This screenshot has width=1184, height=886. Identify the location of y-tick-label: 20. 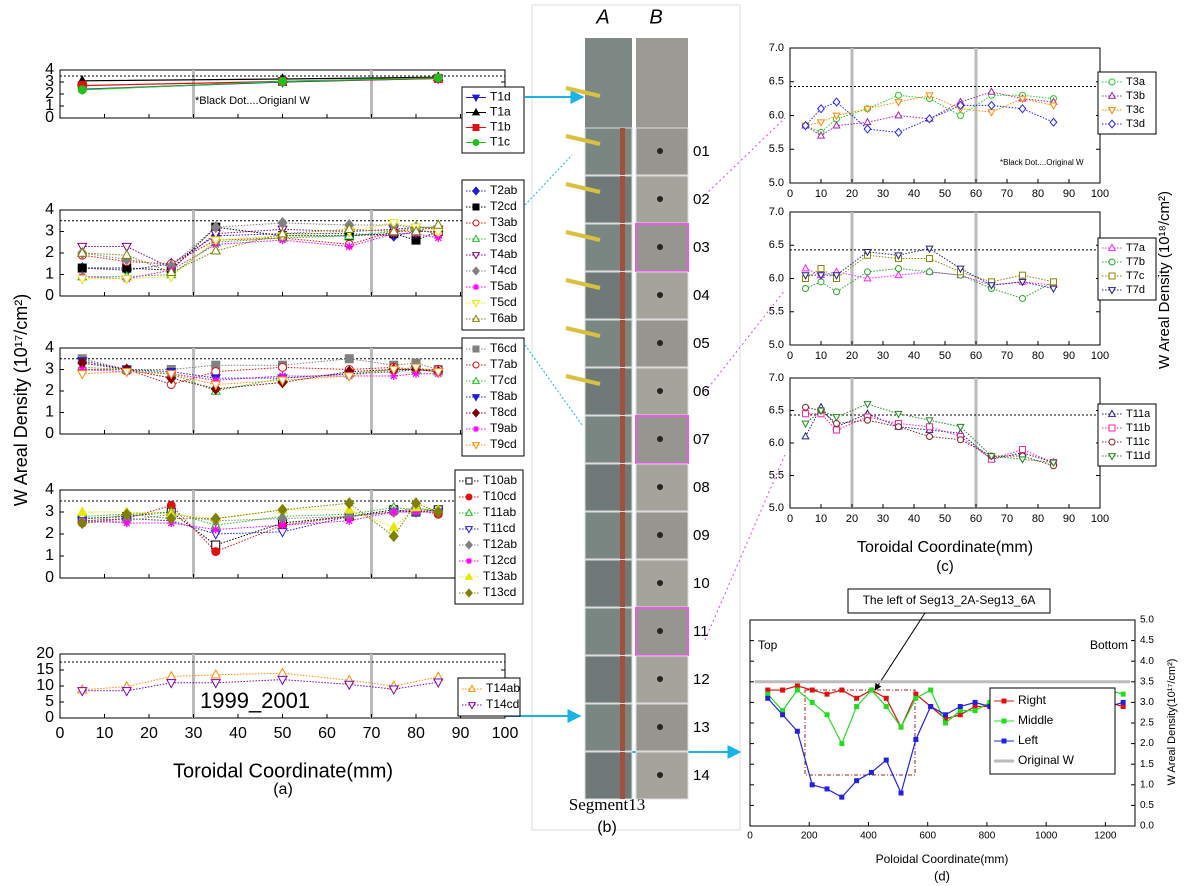
(45, 653).